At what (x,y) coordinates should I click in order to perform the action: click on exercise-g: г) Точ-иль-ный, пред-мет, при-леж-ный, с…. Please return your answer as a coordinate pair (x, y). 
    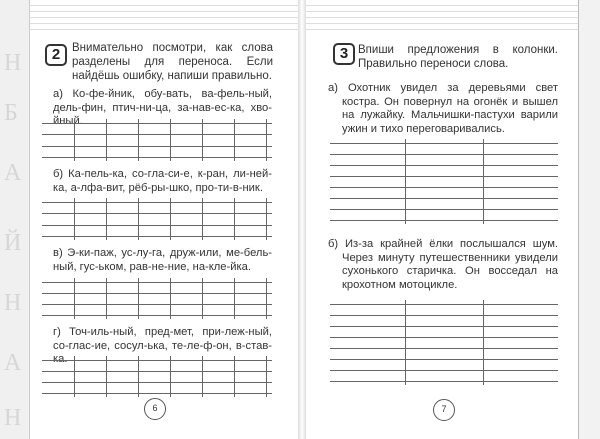
    Looking at the image, I should click on (162, 345).